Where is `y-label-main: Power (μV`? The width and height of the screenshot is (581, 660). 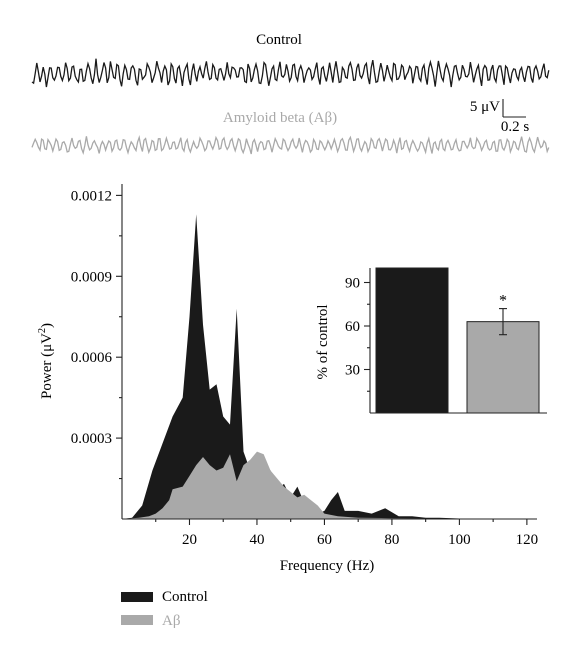
y-label-main: Power (μV is located at coordinates (47, 366).